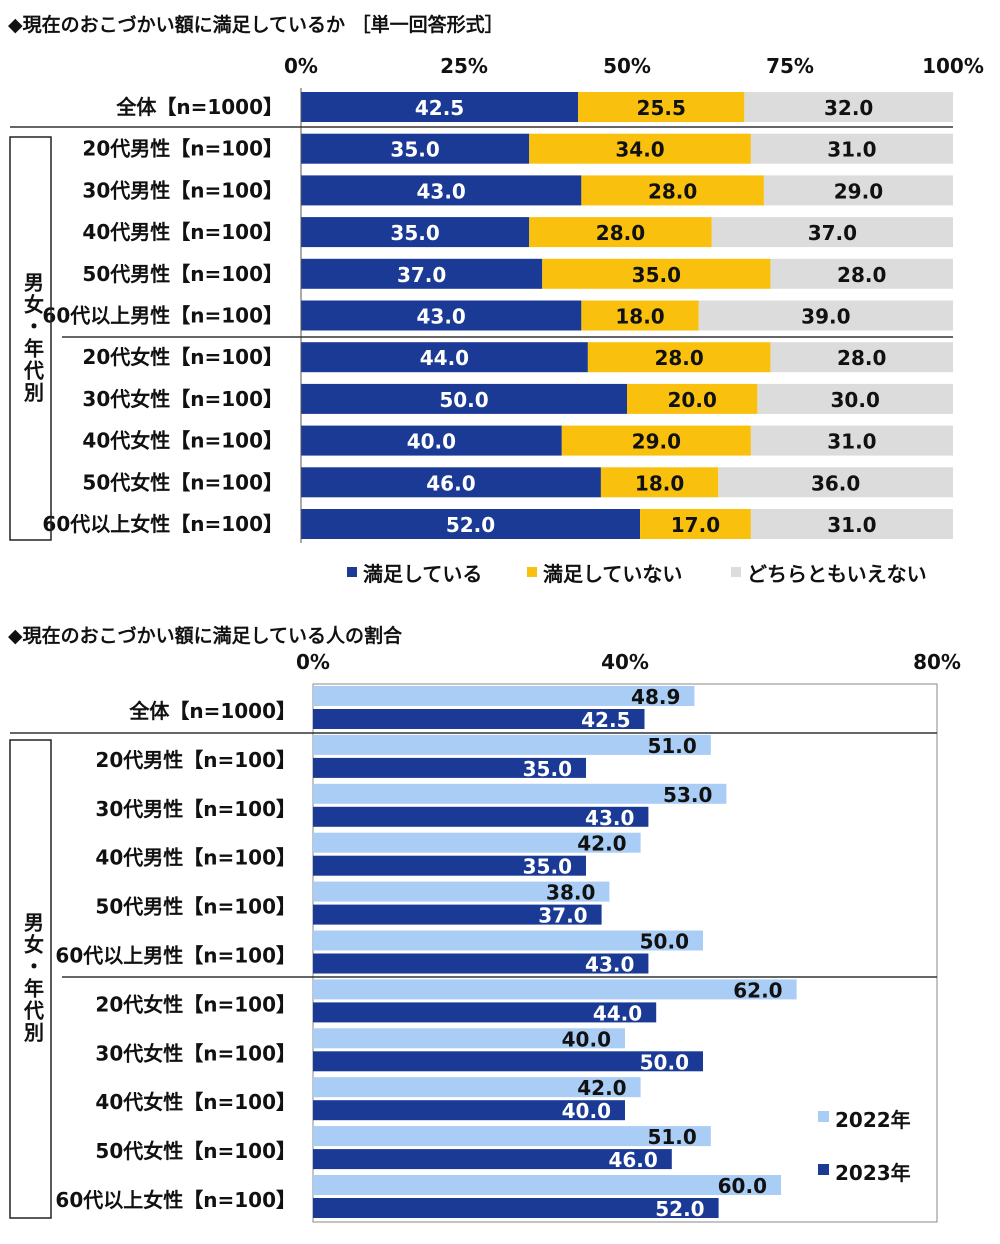  I want to click on chart1-title: ◆現在のおこづかい額に満足しているか ［単一回答形式］, so click(256, 24).